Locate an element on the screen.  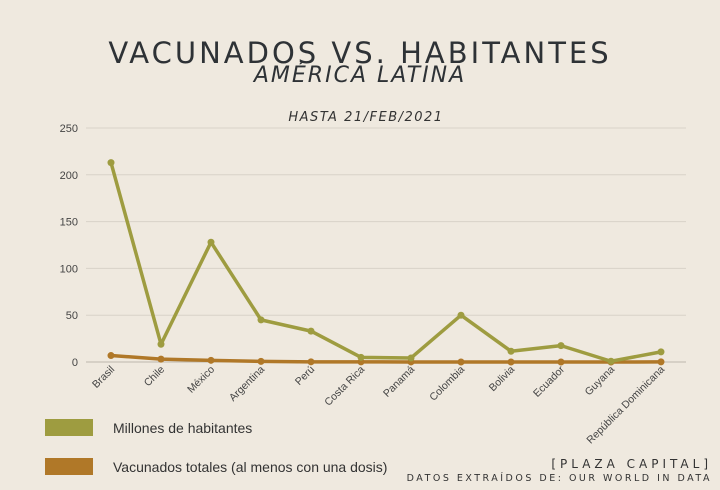
x-tick-label: Perú is located at coordinates (305, 376).